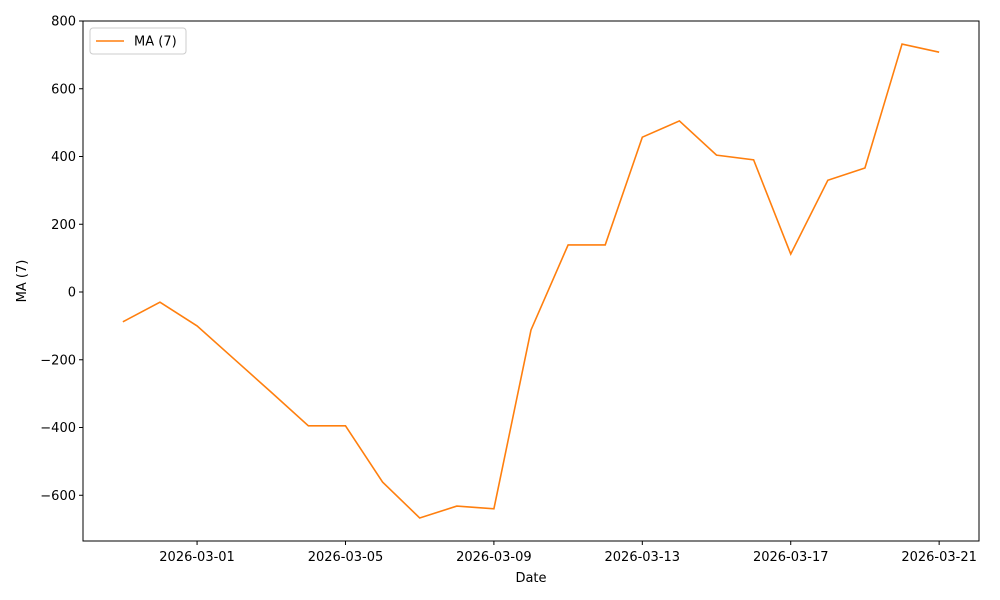 This screenshot has width=1000, height=600. What do you see at coordinates (530, 578) in the screenshot?
I see `x-axis-label: Date` at bounding box center [530, 578].